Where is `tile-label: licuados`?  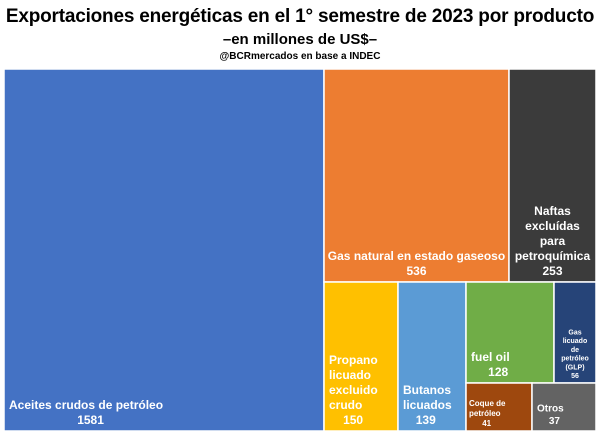
tile-label: licuados is located at coordinates (427, 405).